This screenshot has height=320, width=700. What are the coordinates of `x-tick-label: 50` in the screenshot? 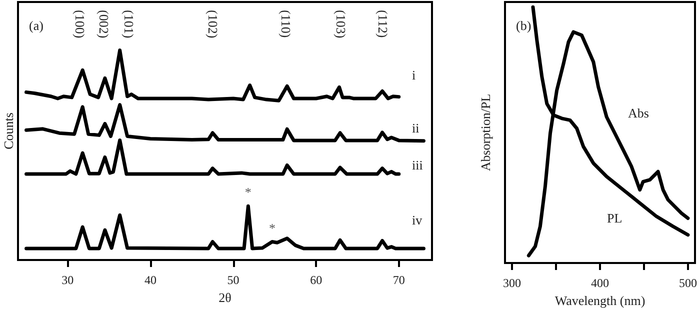 It's located at (233, 280).